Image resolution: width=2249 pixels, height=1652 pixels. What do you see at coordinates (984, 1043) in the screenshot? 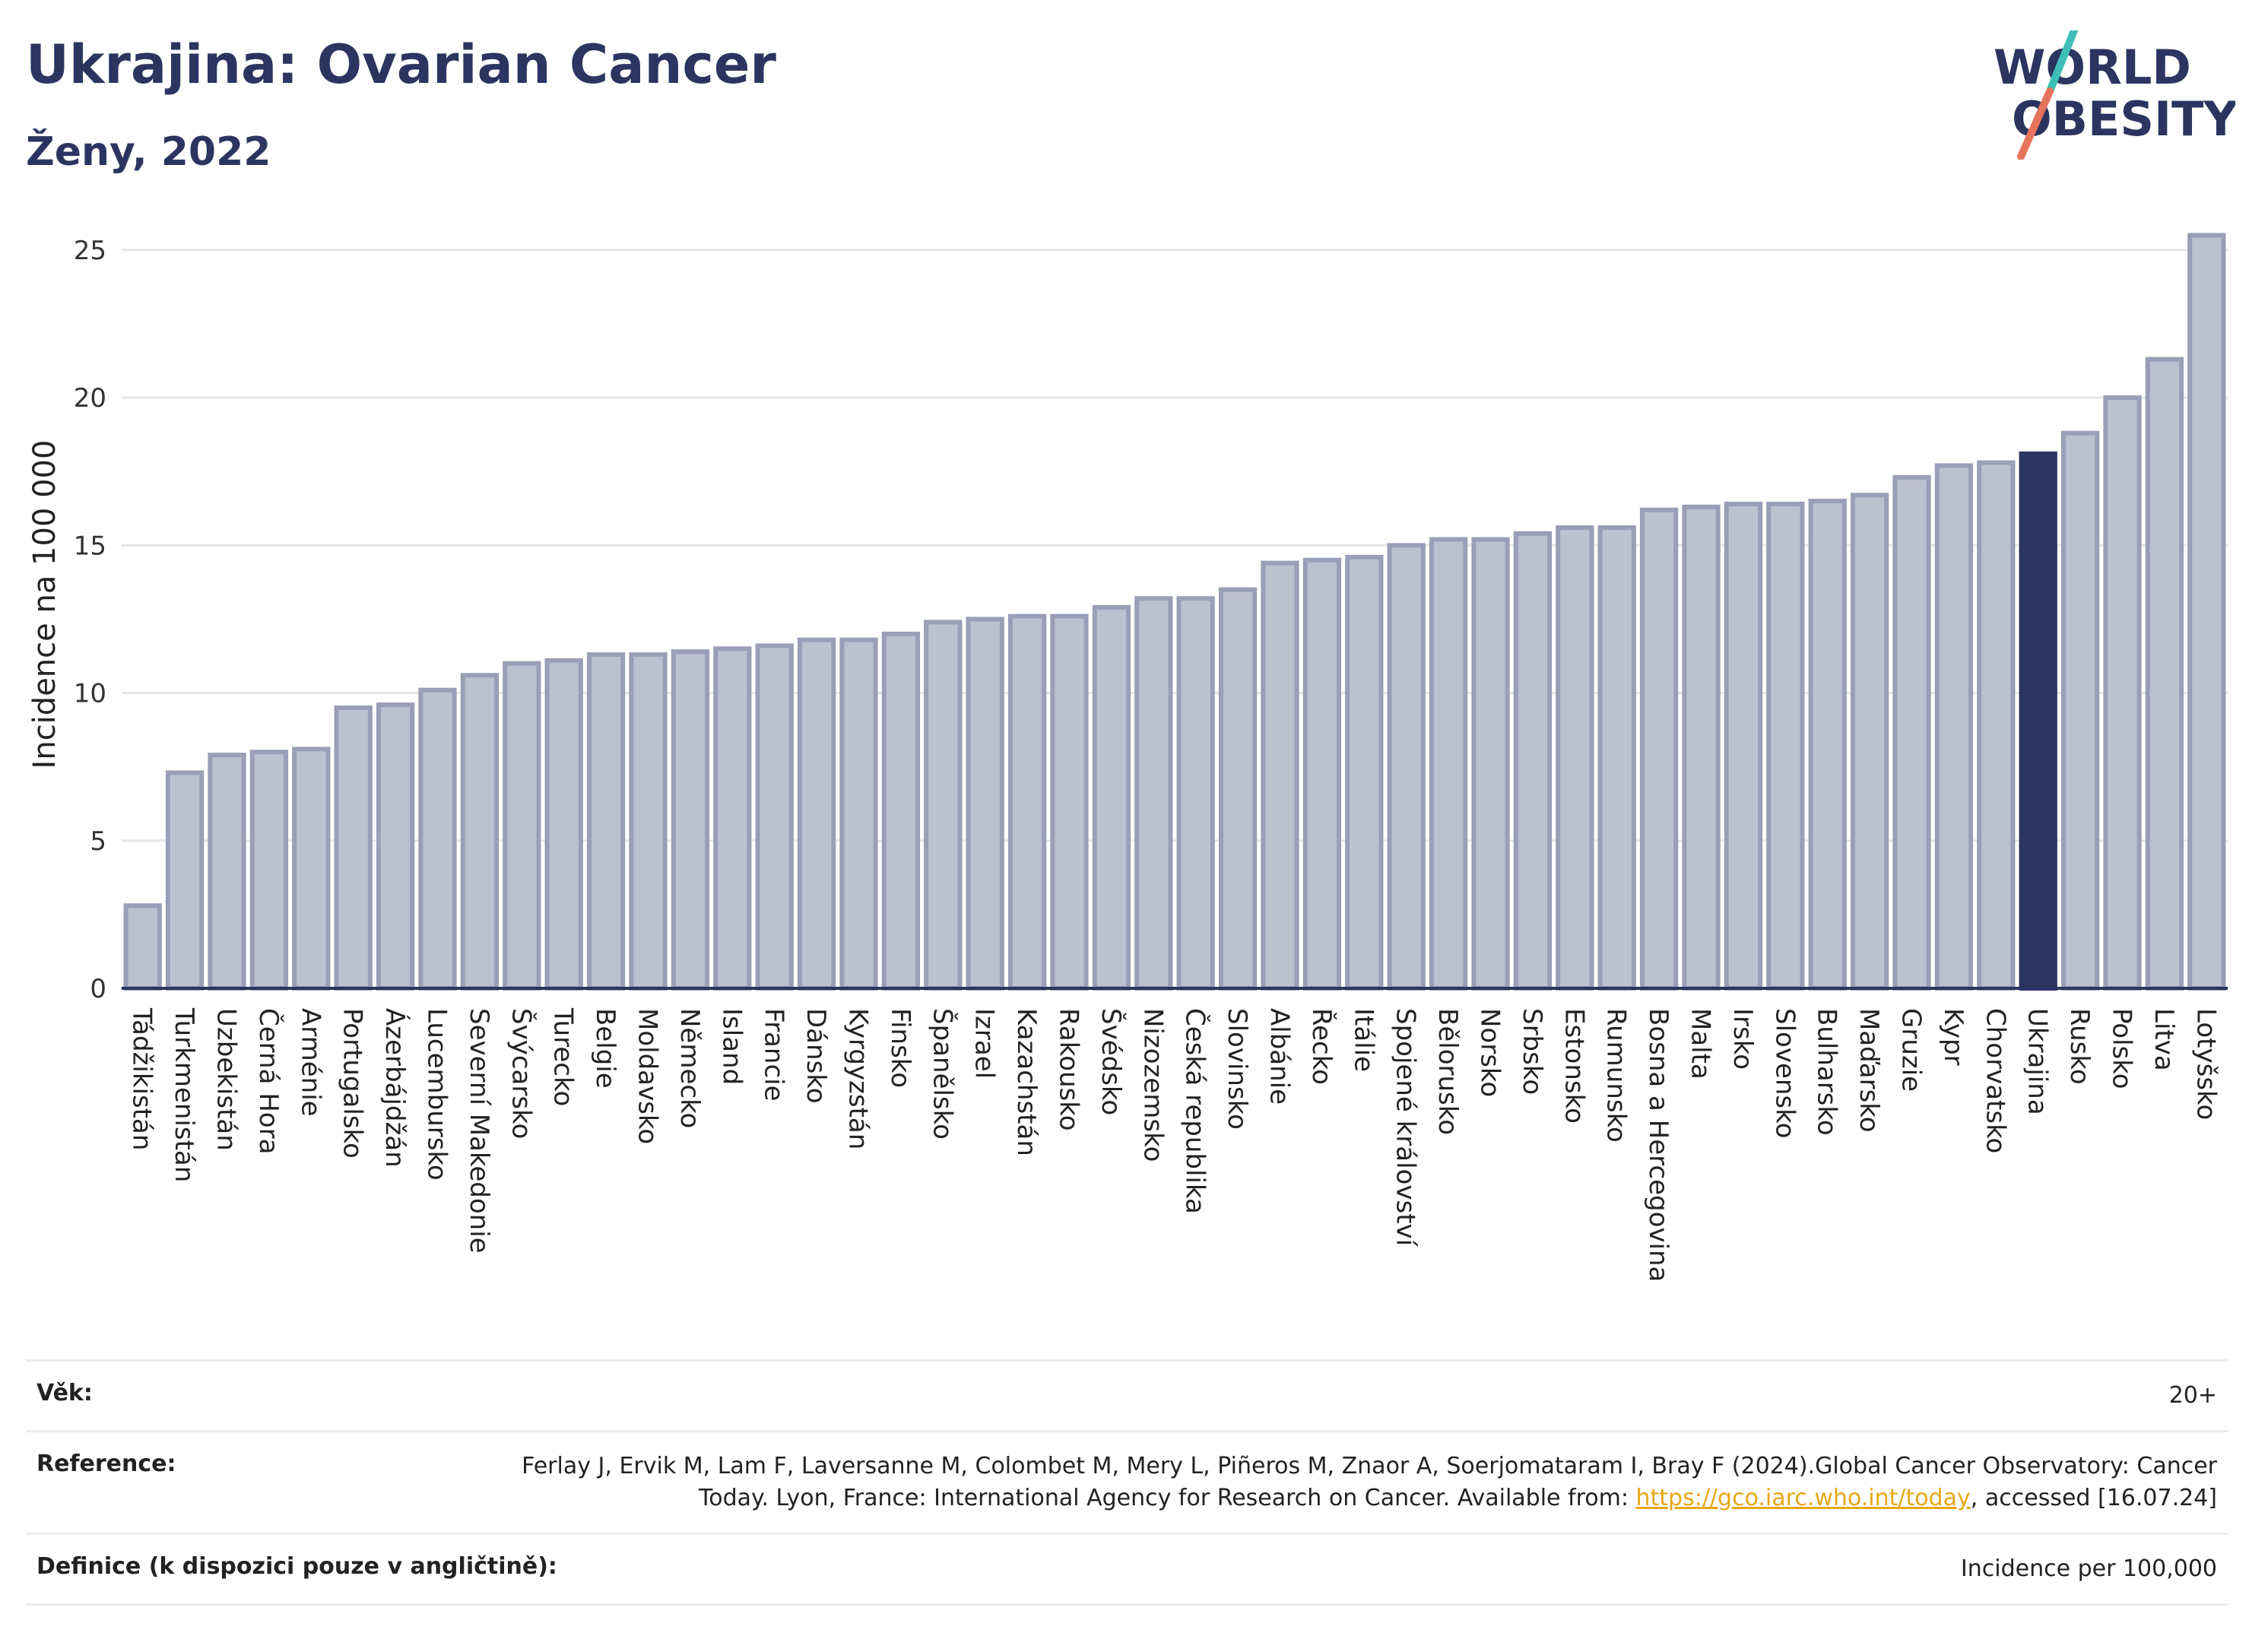
I see `x-tick-label-20: Izrael` at bounding box center [984, 1043].